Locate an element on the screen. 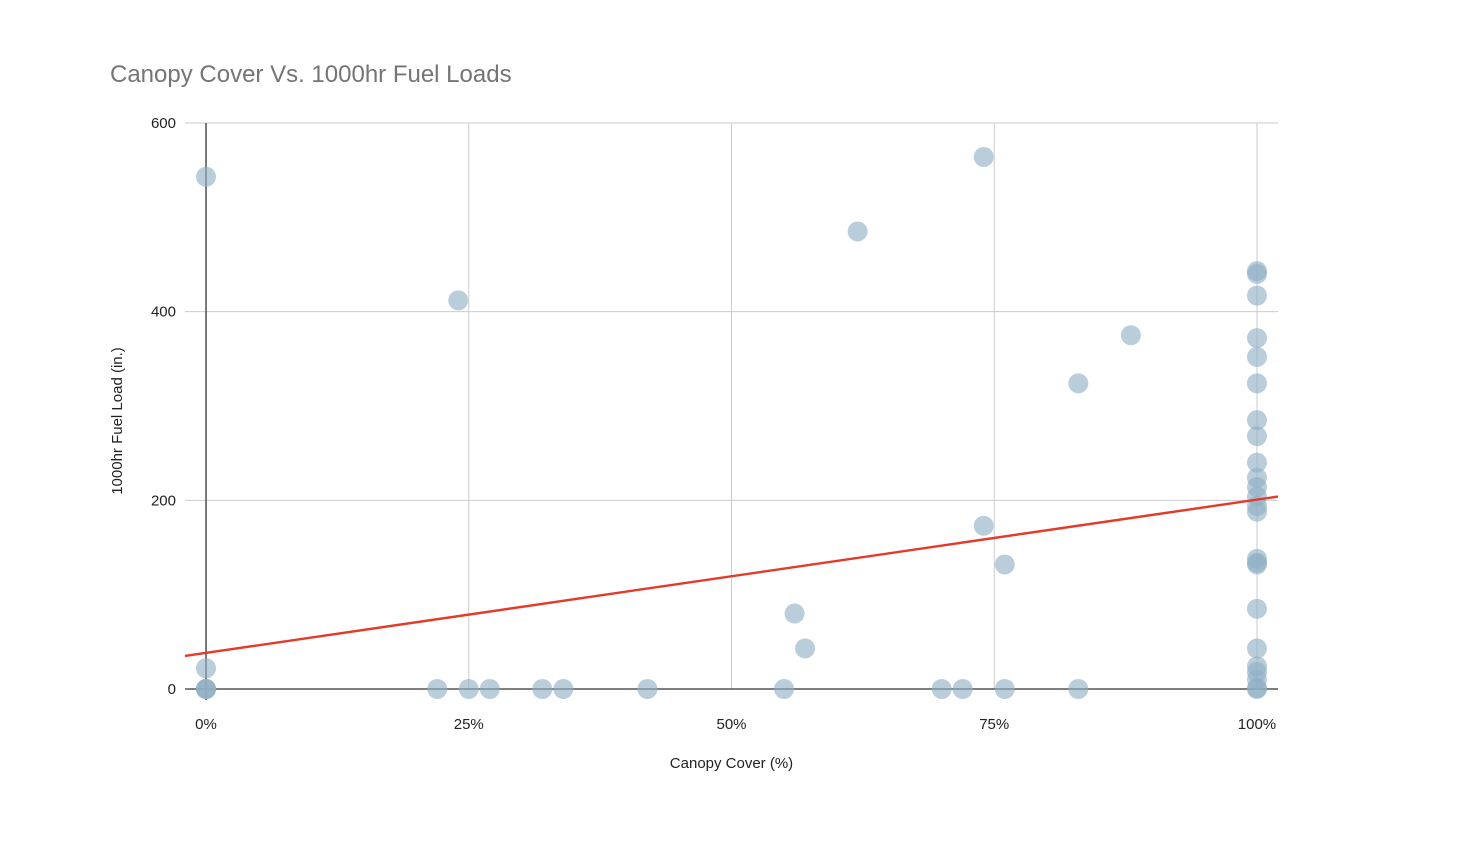 The height and width of the screenshot is (846, 1474). y-tick-label: 200 is located at coordinates (163, 500).